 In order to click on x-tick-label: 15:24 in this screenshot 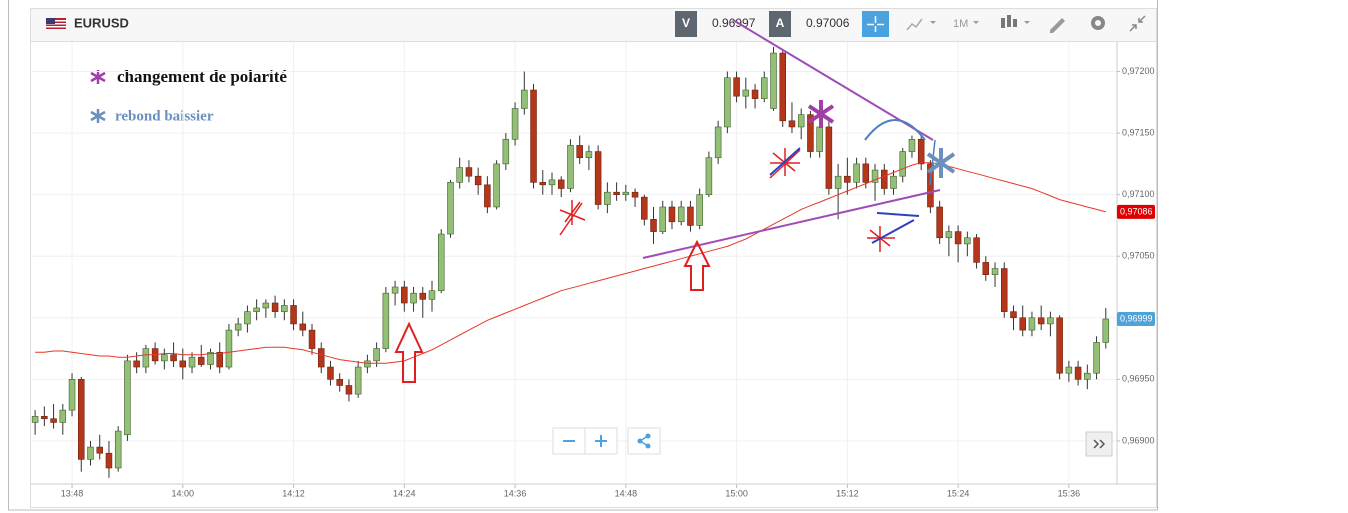, I will do `click(958, 493)`.